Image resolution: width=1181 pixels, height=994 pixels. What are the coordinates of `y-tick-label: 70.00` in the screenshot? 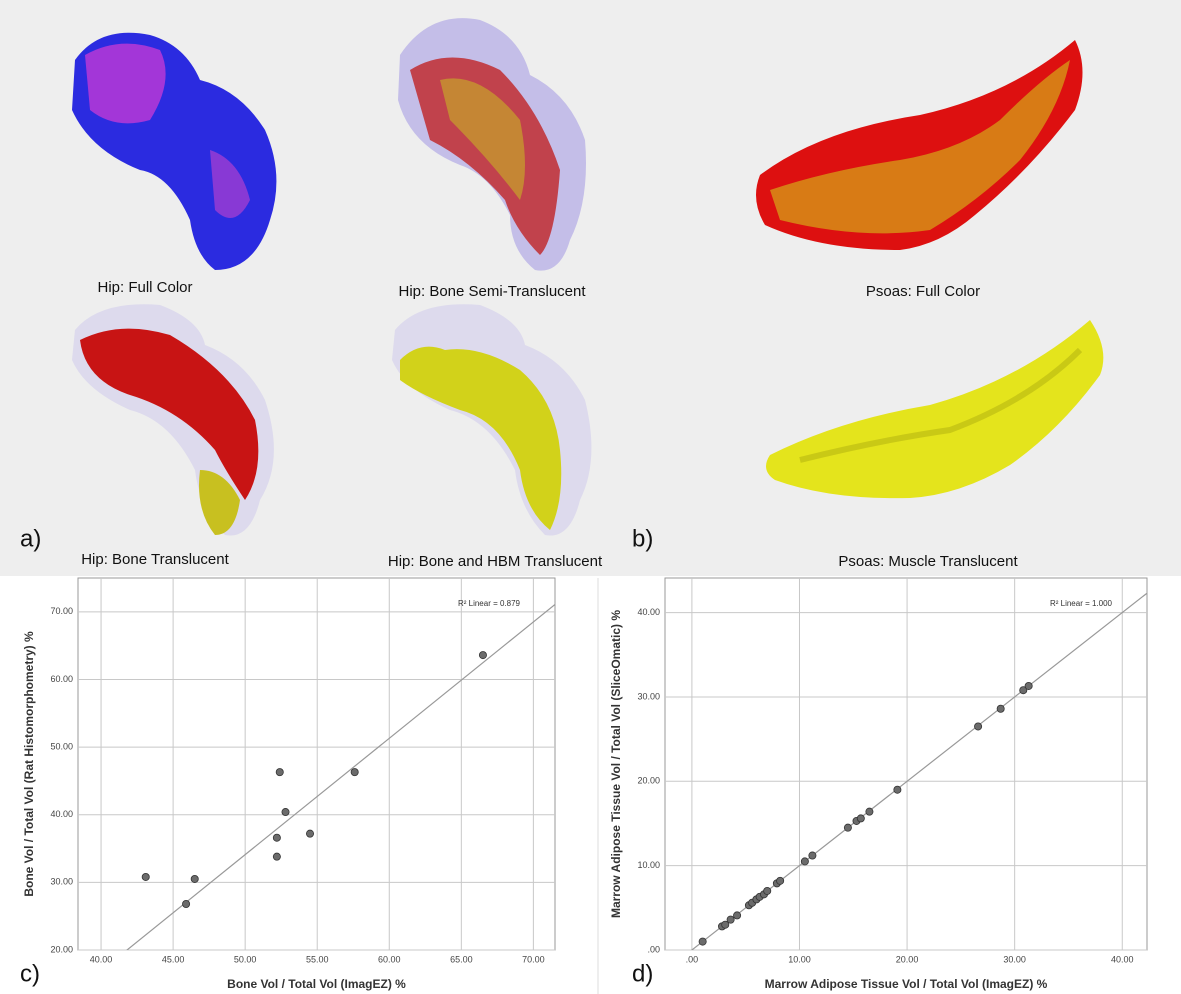 It's located at (61, 611).